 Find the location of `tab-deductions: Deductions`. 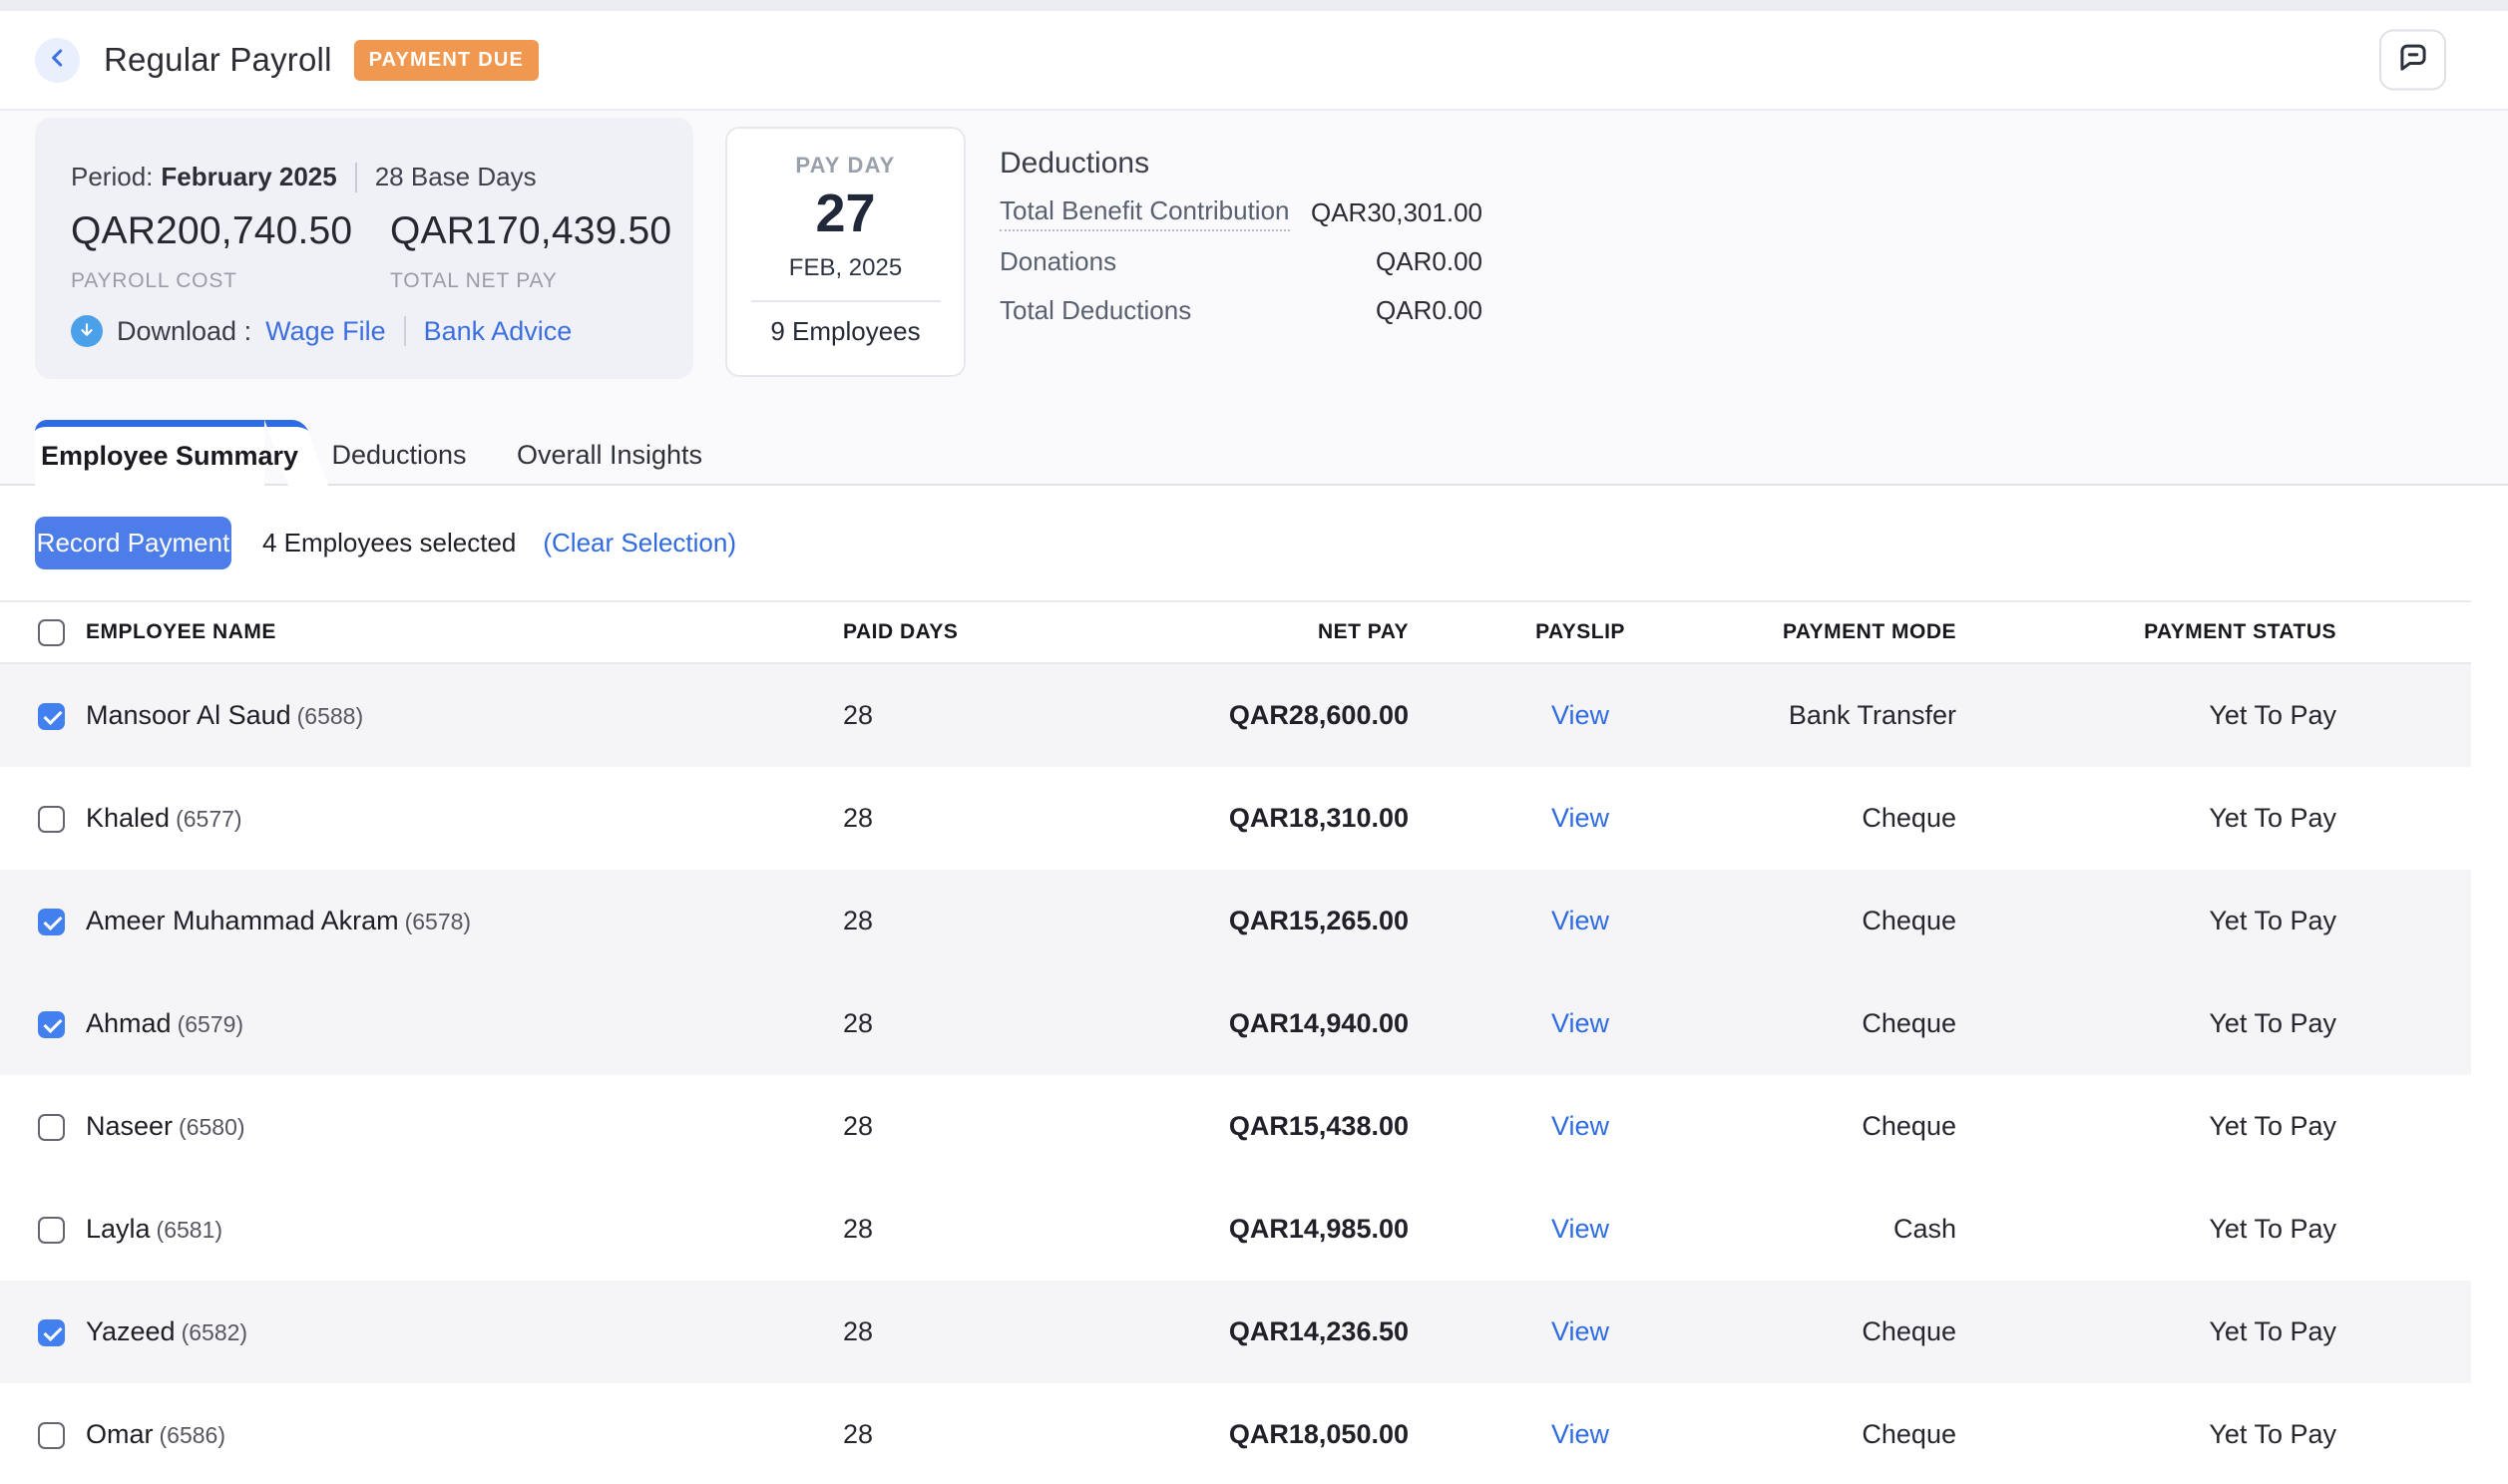

tab-deductions: Deductions is located at coordinates (399, 454).